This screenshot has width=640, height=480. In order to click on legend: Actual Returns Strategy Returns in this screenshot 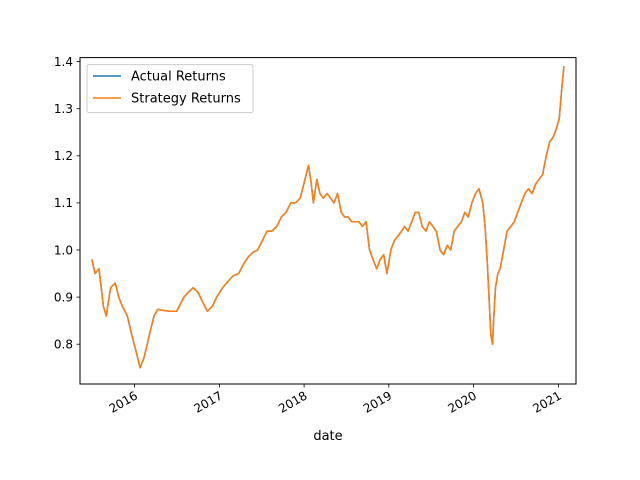, I will do `click(170, 89)`.